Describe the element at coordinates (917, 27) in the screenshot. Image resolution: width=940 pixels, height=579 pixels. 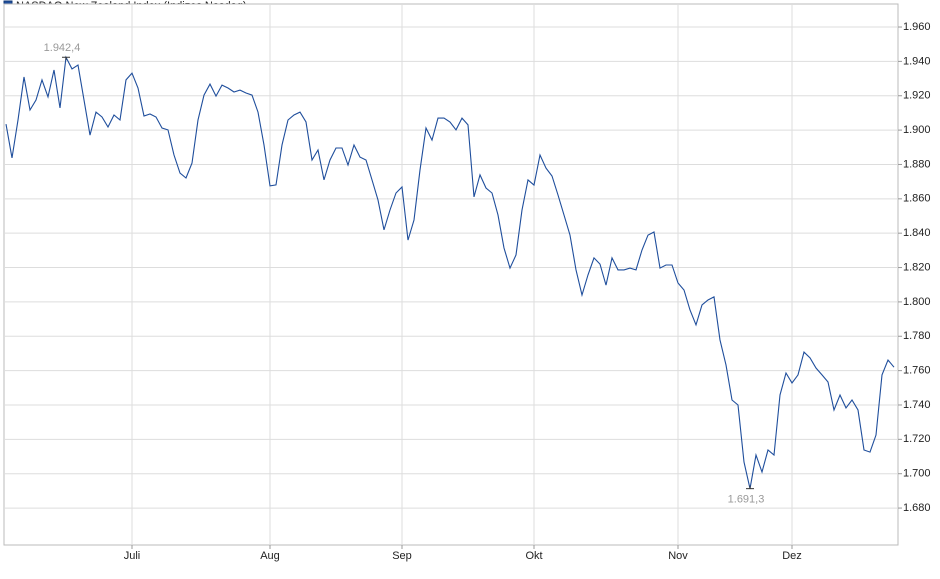
I see `y-tick-label: 1.960` at that location.